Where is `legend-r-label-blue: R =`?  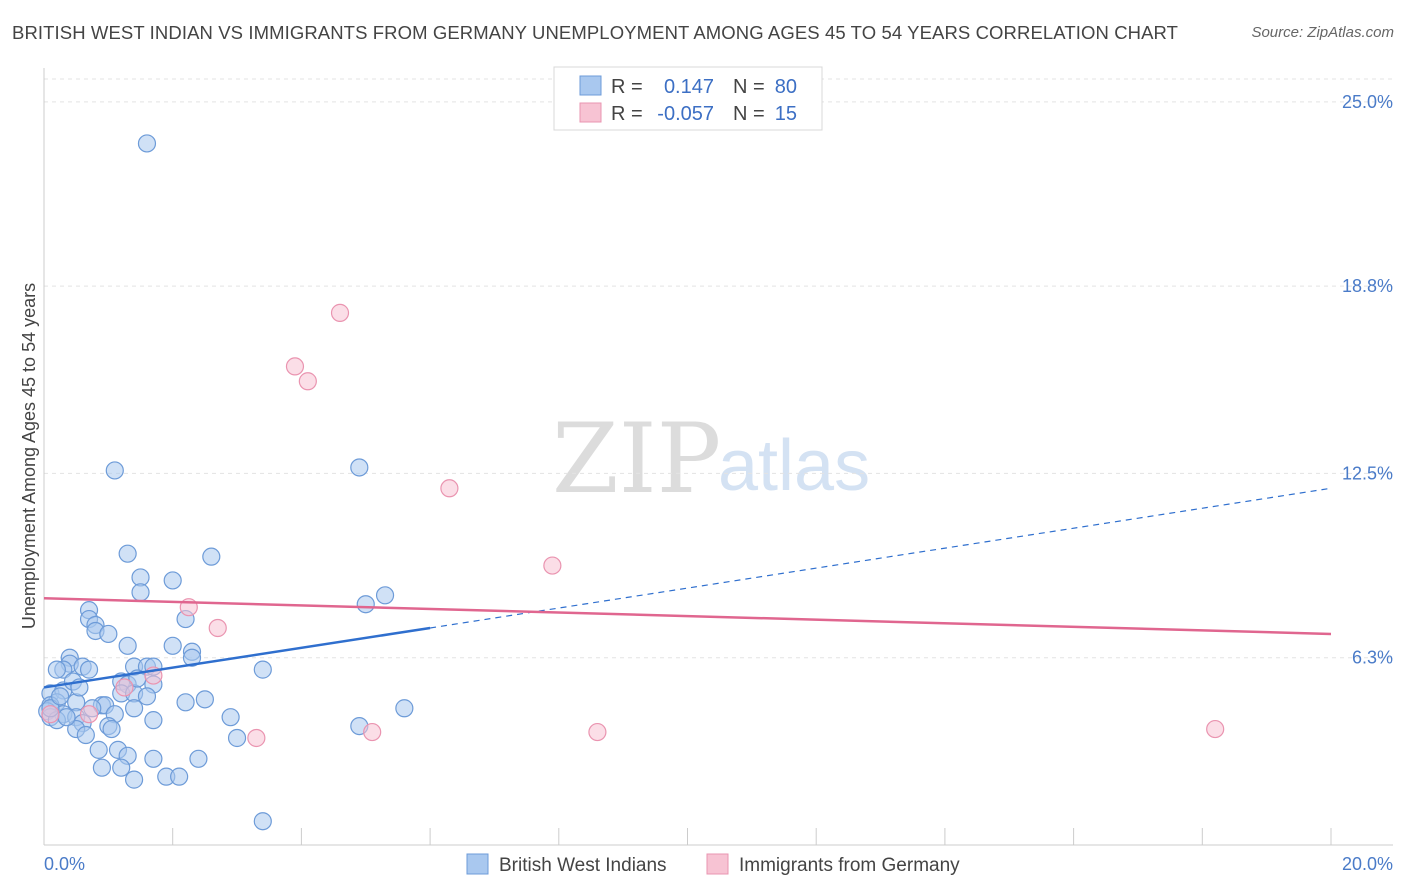 legend-r-label-blue: R = is located at coordinates (627, 87).